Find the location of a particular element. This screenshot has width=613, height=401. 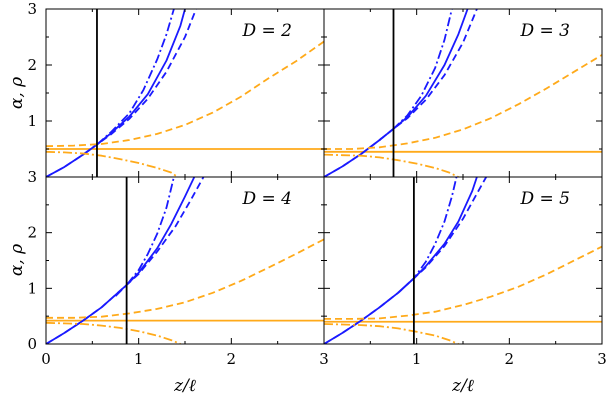

y-axis-label-top: α, ρ is located at coordinates (17, 93).